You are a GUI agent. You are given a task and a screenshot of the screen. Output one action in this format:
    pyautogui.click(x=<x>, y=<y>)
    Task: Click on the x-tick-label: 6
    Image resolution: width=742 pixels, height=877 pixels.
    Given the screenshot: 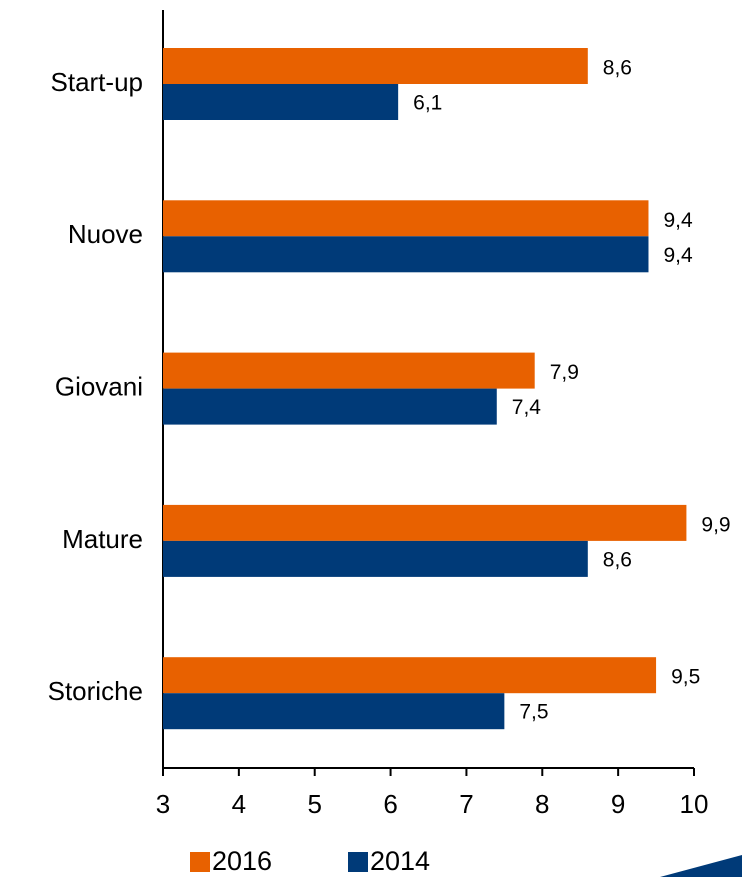 What is the action you would take?
    pyautogui.click(x=390, y=804)
    